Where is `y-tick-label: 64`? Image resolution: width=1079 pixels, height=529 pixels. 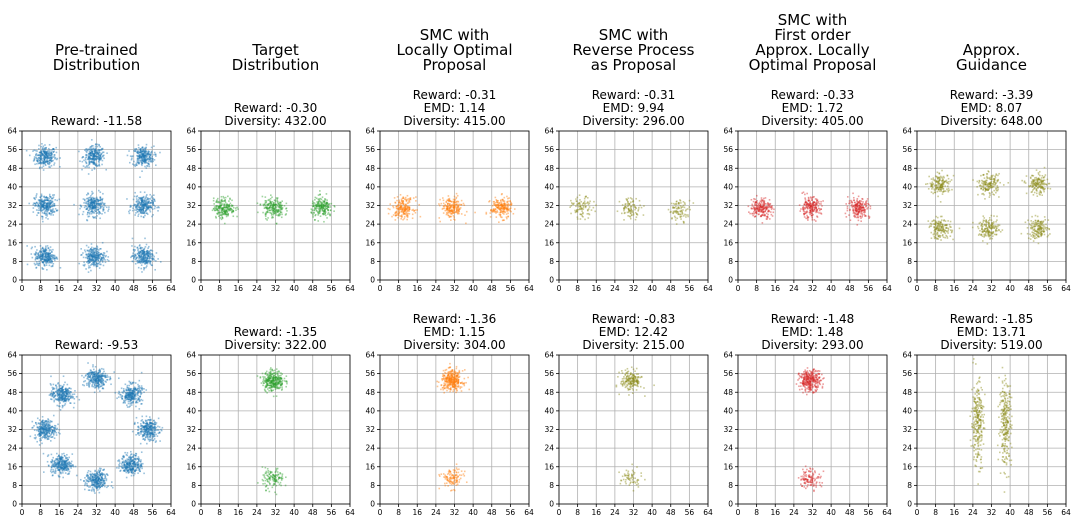 y-tick-label: 64 is located at coordinates (370, 131).